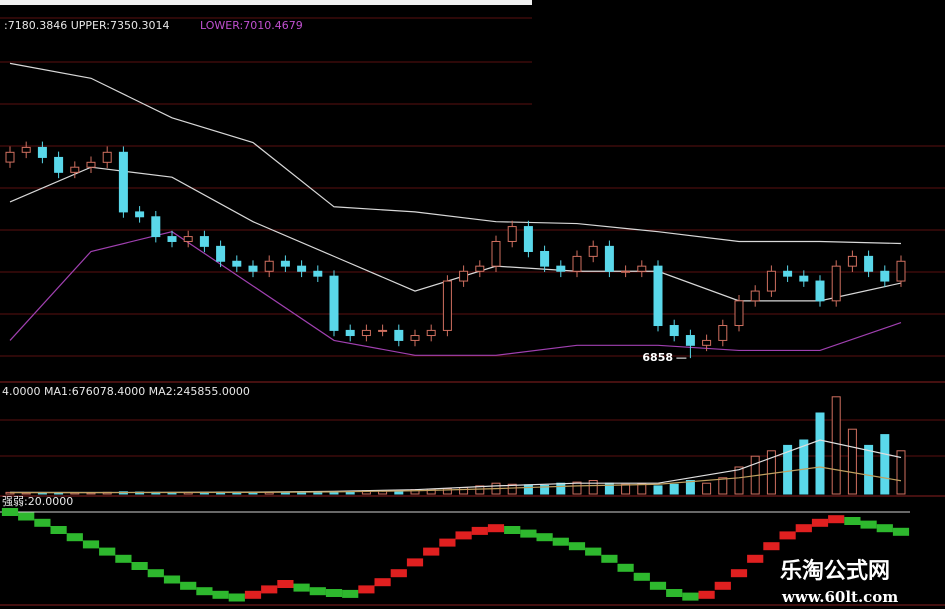 The image size is (945, 609). What do you see at coordinates (266, 2) in the screenshot?
I see `window-edge` at bounding box center [266, 2].